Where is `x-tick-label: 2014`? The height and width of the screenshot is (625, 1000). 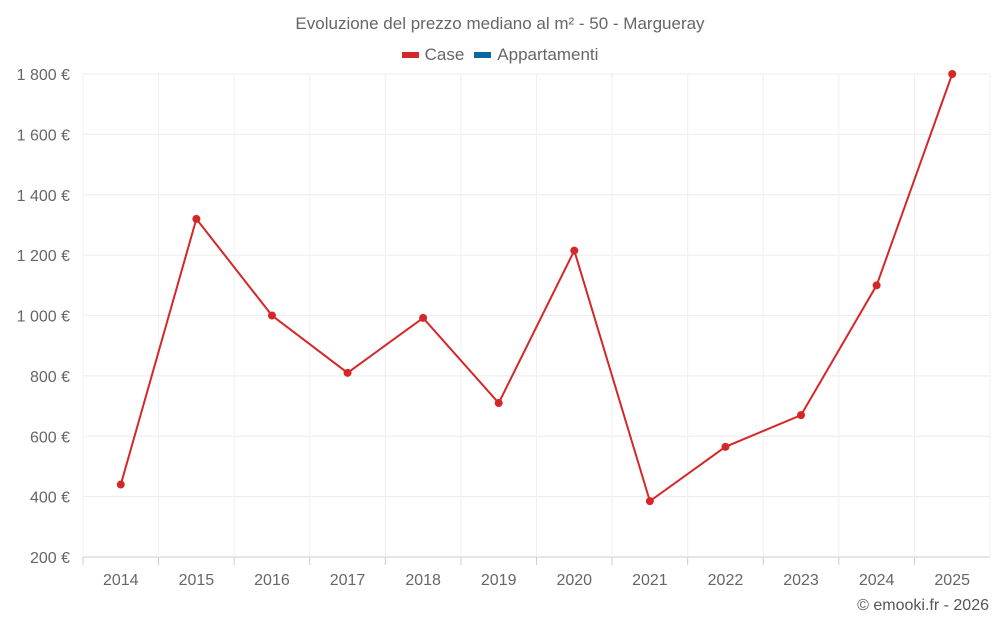
x-tick-label: 2014 is located at coordinates (121, 580).